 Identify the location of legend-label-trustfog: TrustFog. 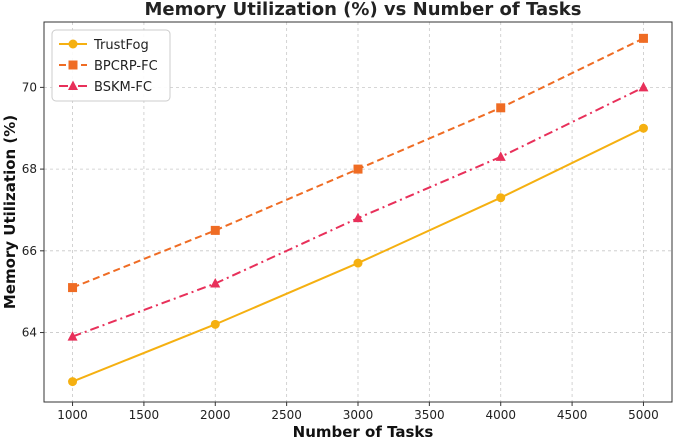
(121, 45).